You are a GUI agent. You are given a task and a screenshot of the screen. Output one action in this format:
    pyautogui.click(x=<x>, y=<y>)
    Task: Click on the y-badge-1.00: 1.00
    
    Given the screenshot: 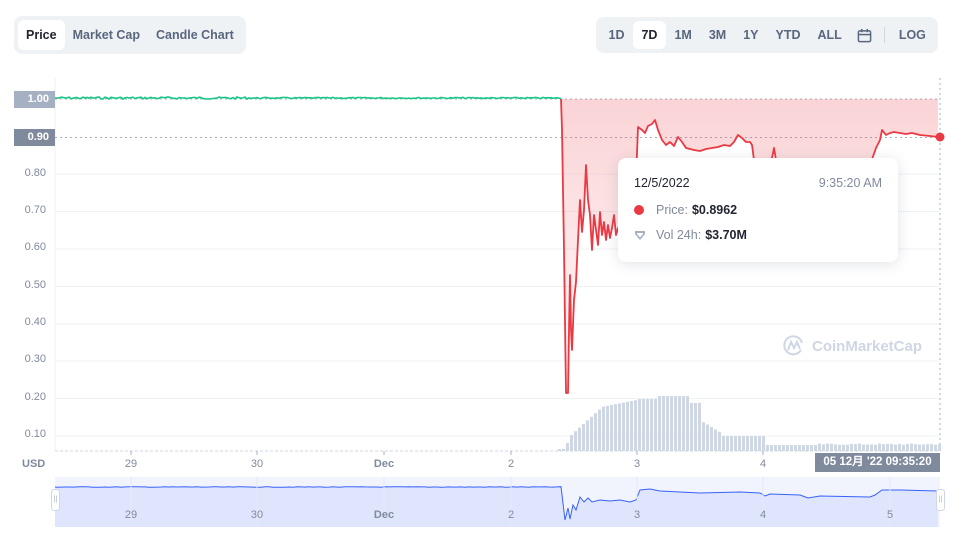 What is the action you would take?
    pyautogui.click(x=34, y=99)
    